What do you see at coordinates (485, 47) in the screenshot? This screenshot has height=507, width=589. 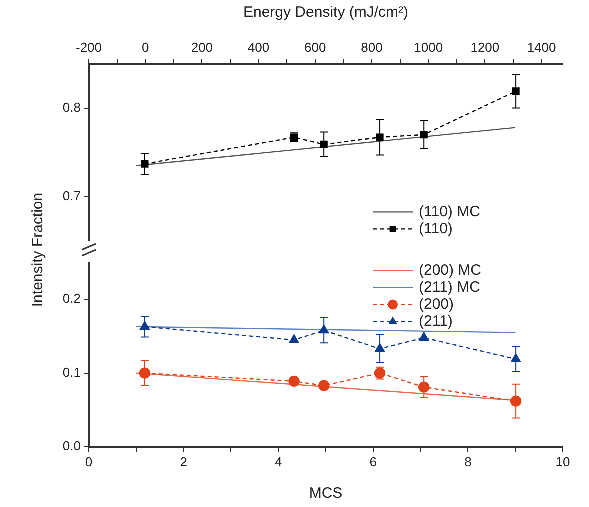 I see `x2-tick-label: 1200` at bounding box center [485, 47].